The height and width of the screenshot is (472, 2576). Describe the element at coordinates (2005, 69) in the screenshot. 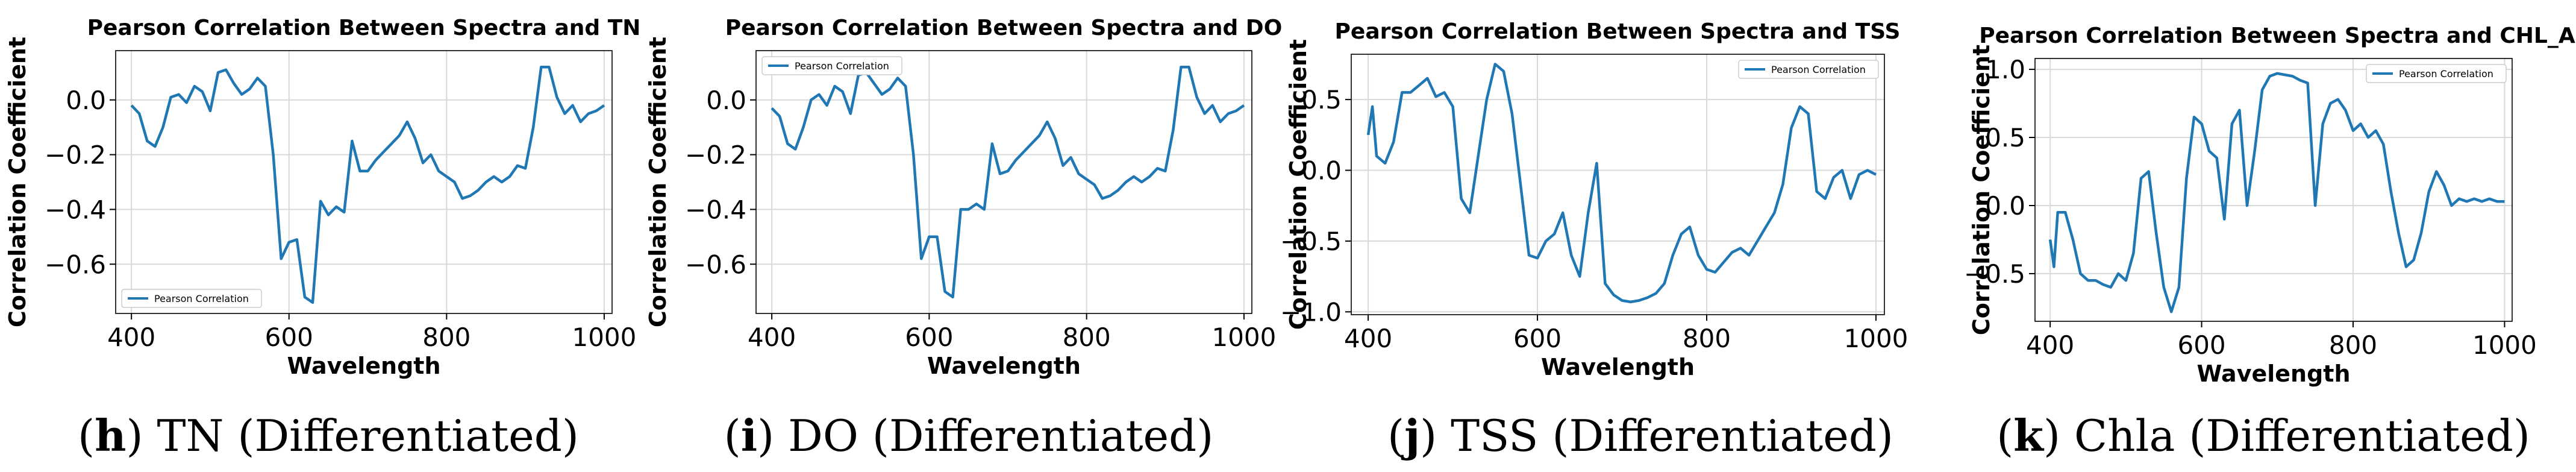

I see `y-tick-label: 1.0` at that location.